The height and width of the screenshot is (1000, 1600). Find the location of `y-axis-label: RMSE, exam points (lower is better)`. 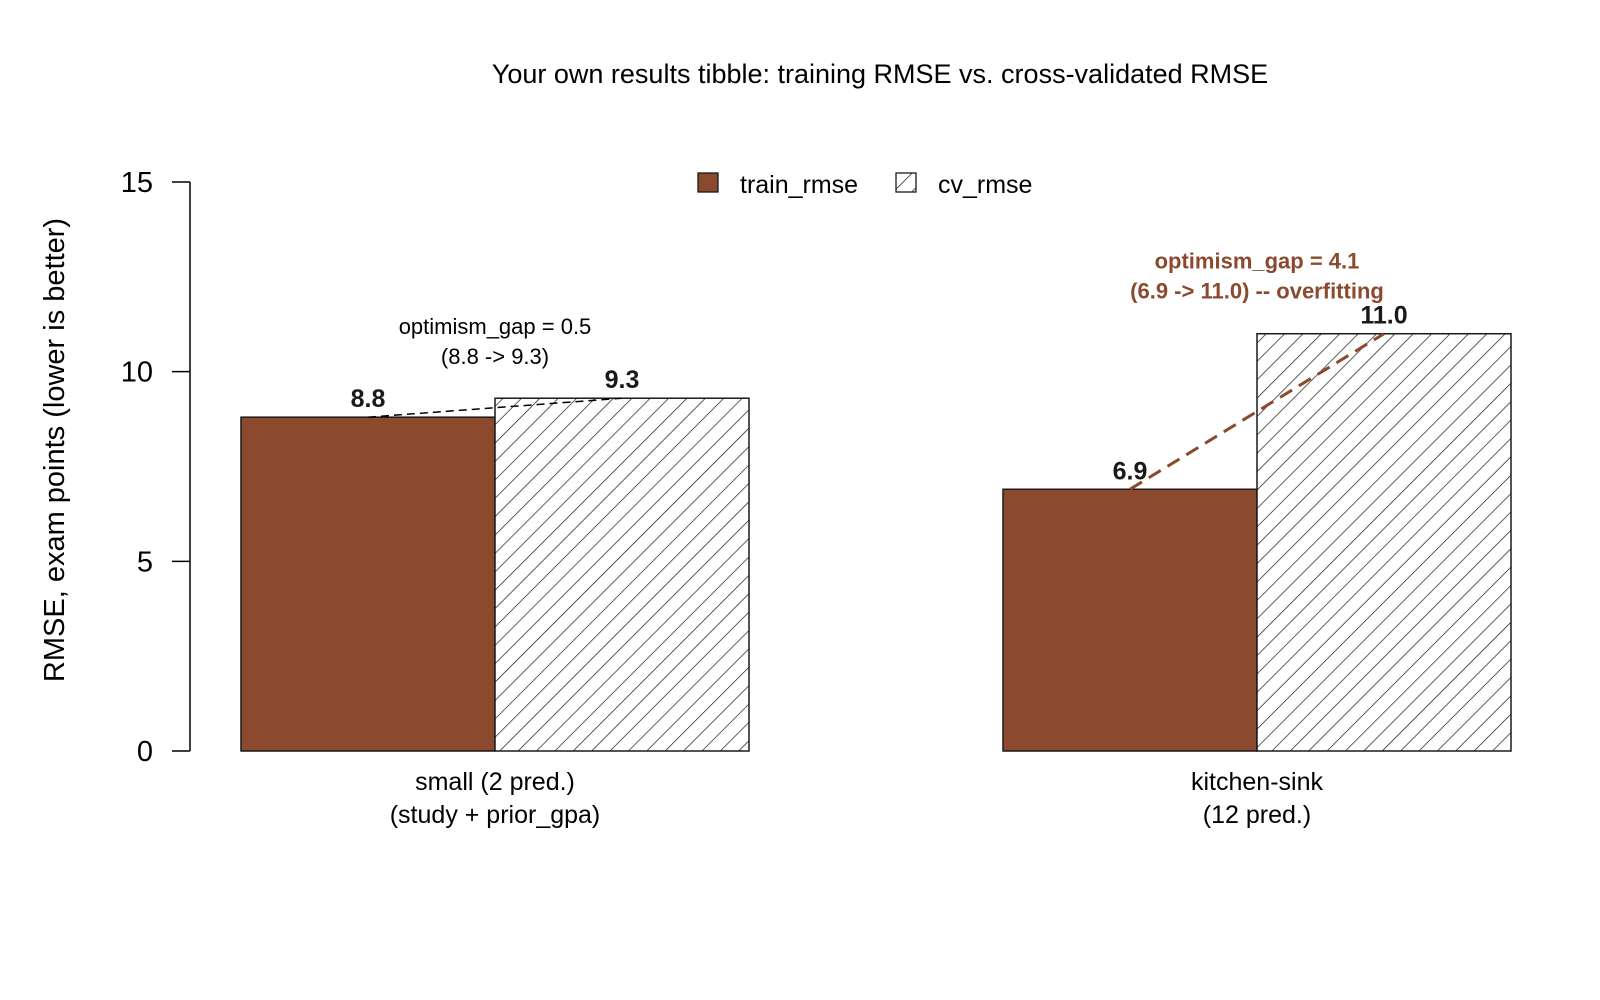

y-axis-label: RMSE, exam points (lower is better) is located at coordinates (55, 450).